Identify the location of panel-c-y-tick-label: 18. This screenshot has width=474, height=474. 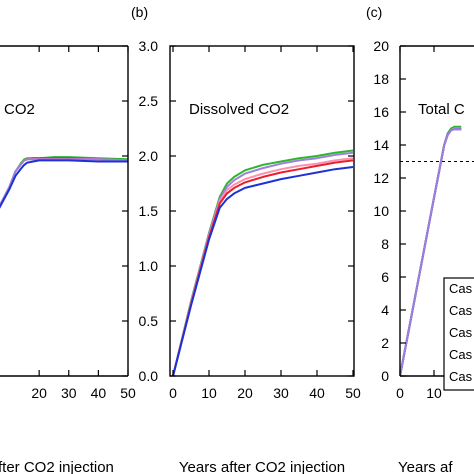
(381, 79).